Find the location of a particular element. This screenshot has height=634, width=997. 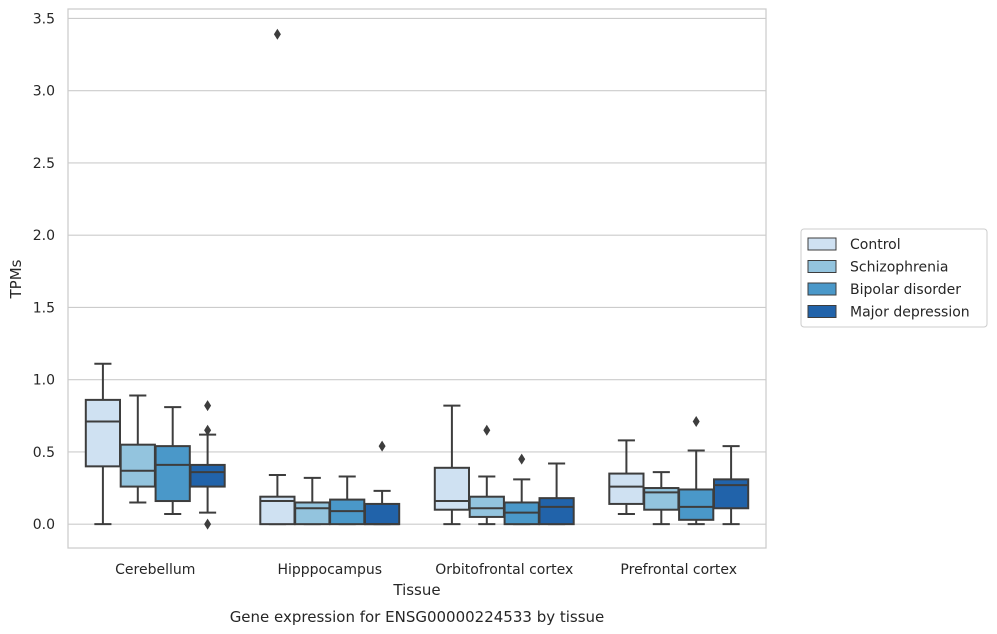

y-tick-label: 1.0 is located at coordinates (44, 381).